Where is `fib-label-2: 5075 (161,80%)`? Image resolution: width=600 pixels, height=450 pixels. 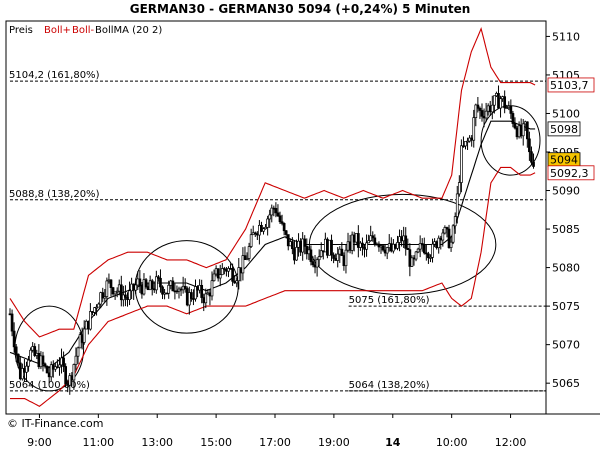 fib-label-2: 5075 (161,80%) is located at coordinates (389, 300).